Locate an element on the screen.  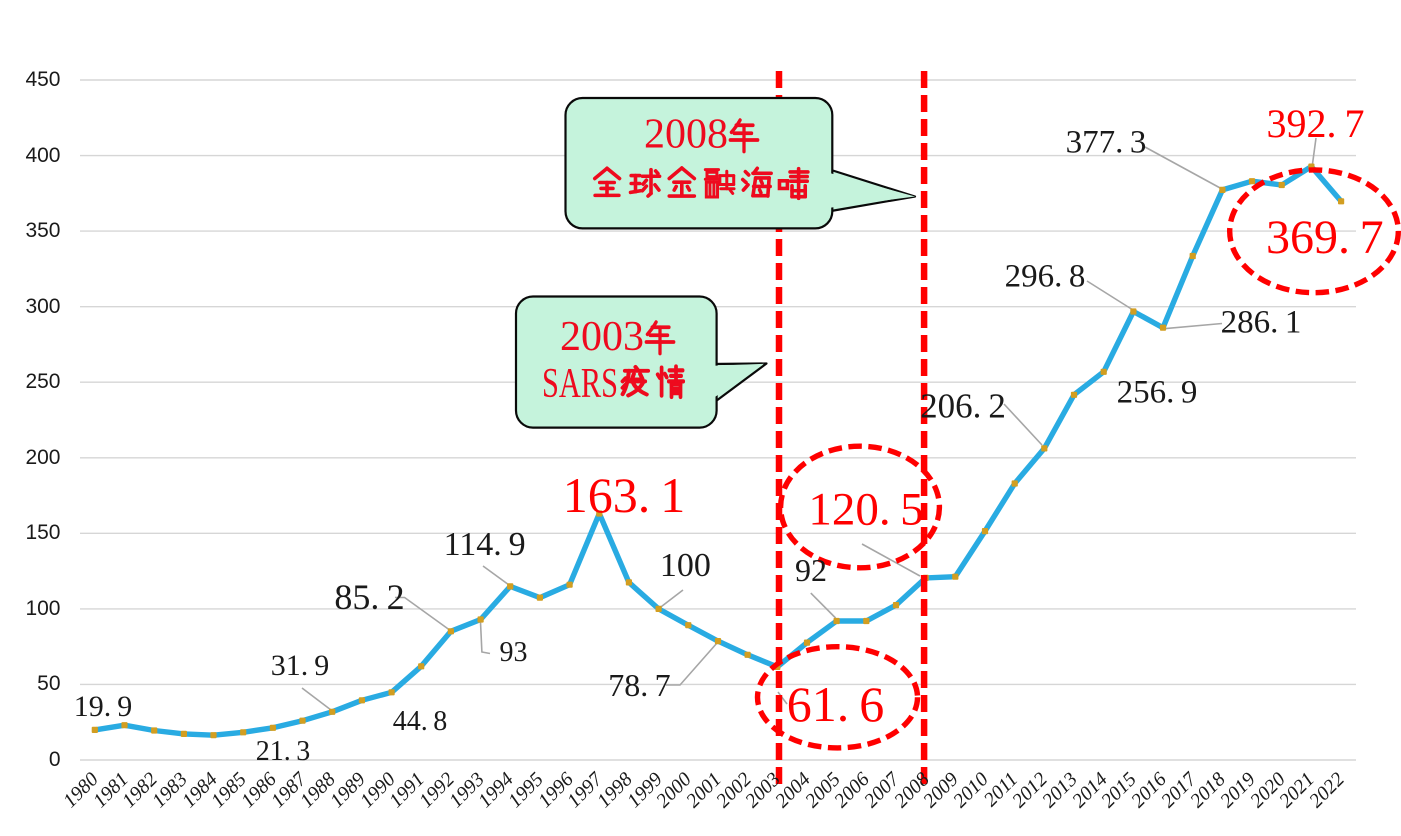
svg-text: 2008 is located at coordinates (686, 135).